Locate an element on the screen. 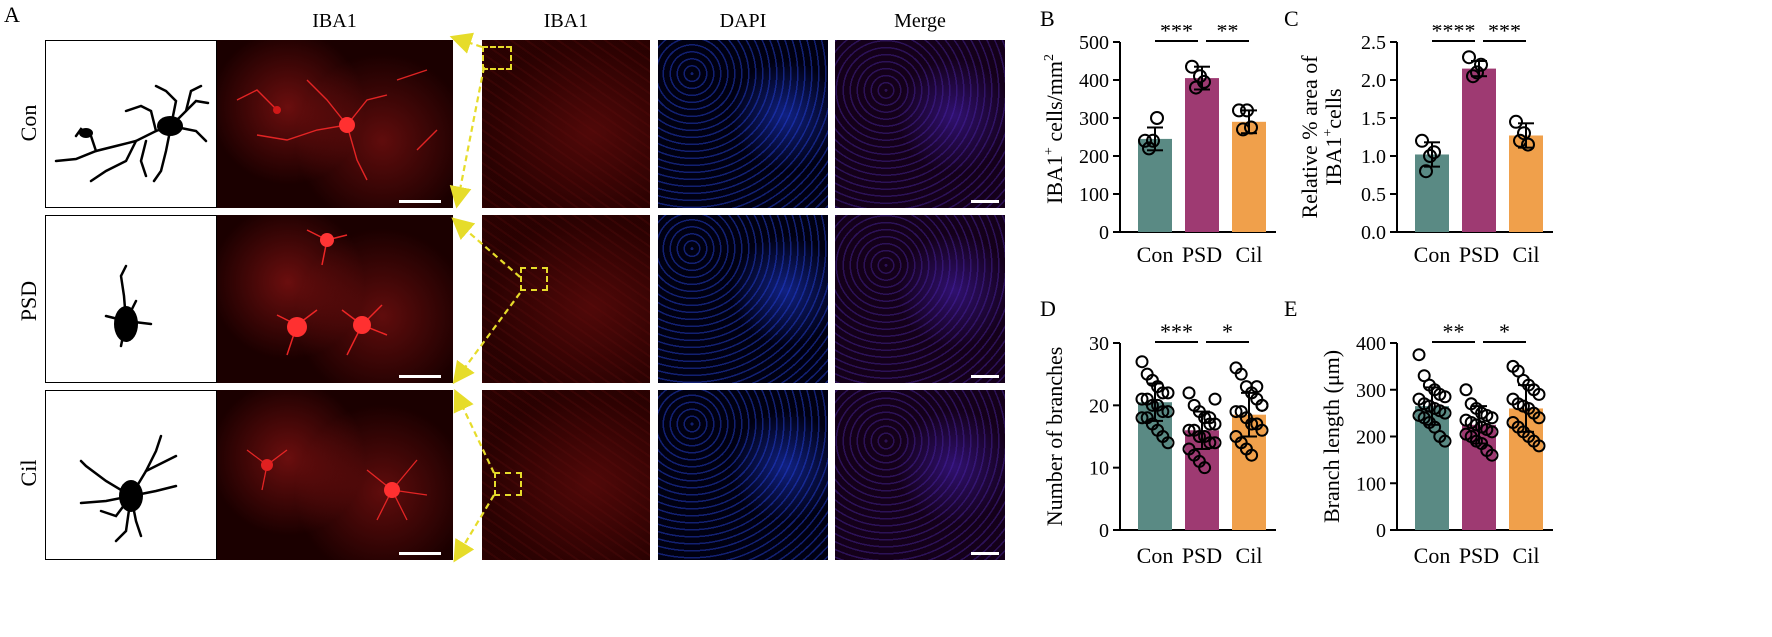 This screenshot has width=1772, height=637. dapi-wide-cil is located at coordinates (743, 475).